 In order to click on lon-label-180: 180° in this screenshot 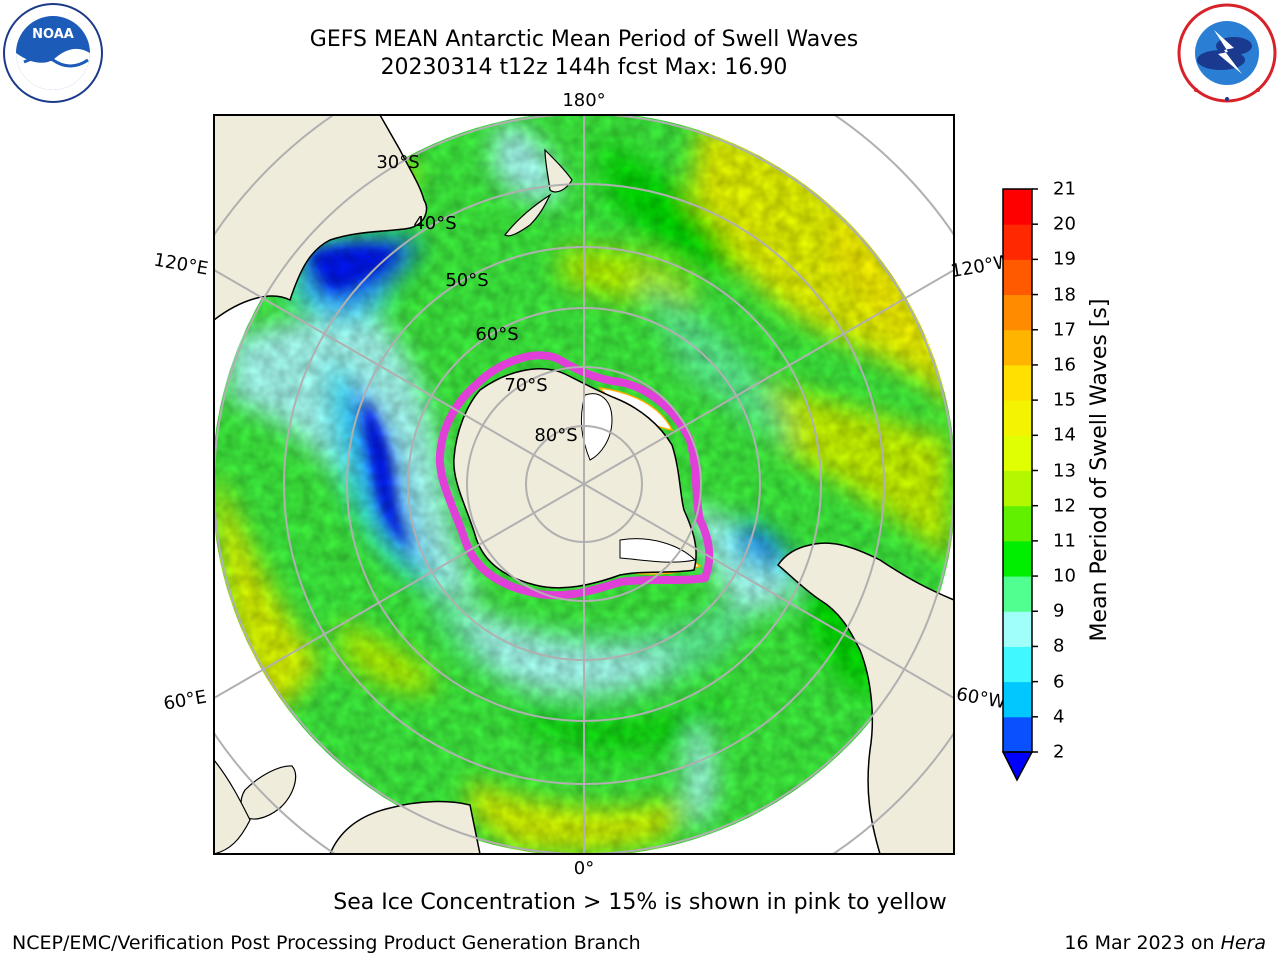, I will do `click(583, 100)`.